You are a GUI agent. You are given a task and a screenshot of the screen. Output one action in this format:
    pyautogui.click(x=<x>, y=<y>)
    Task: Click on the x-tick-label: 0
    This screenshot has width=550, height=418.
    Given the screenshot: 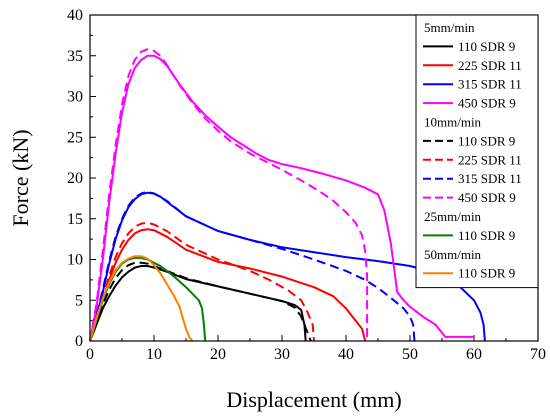 What is the action you would take?
    pyautogui.click(x=90, y=354)
    